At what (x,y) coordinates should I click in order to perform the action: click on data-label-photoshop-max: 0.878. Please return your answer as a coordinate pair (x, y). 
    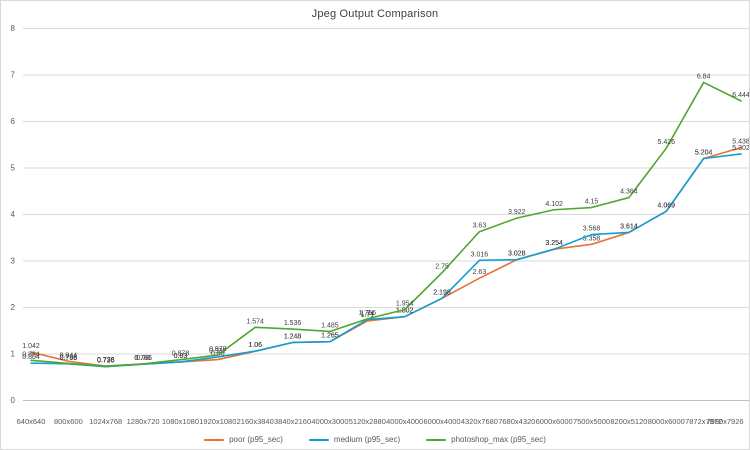
    Looking at the image, I should click on (181, 354).